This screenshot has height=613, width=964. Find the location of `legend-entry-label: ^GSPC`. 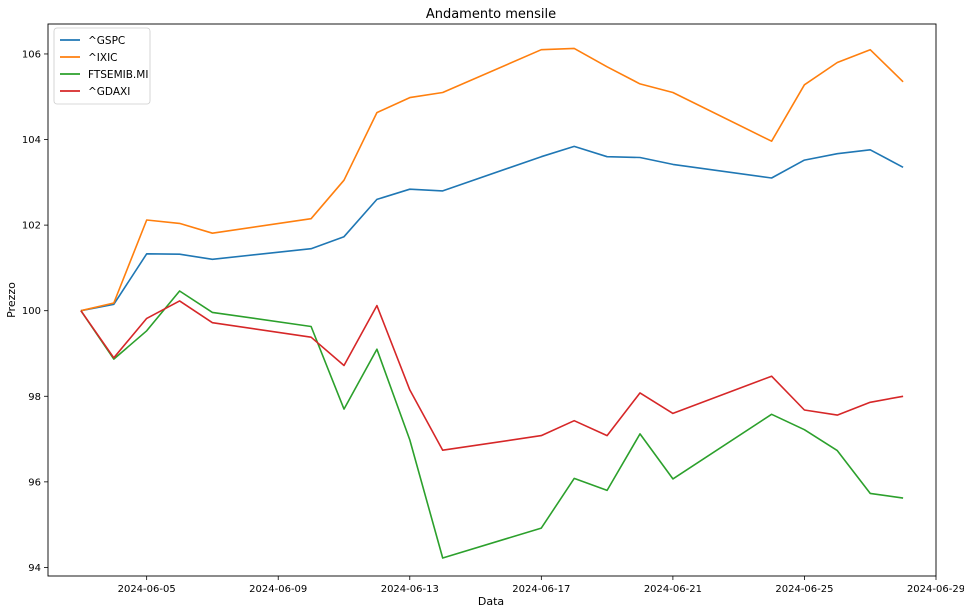

legend-entry-label: ^GSPC is located at coordinates (106, 41).